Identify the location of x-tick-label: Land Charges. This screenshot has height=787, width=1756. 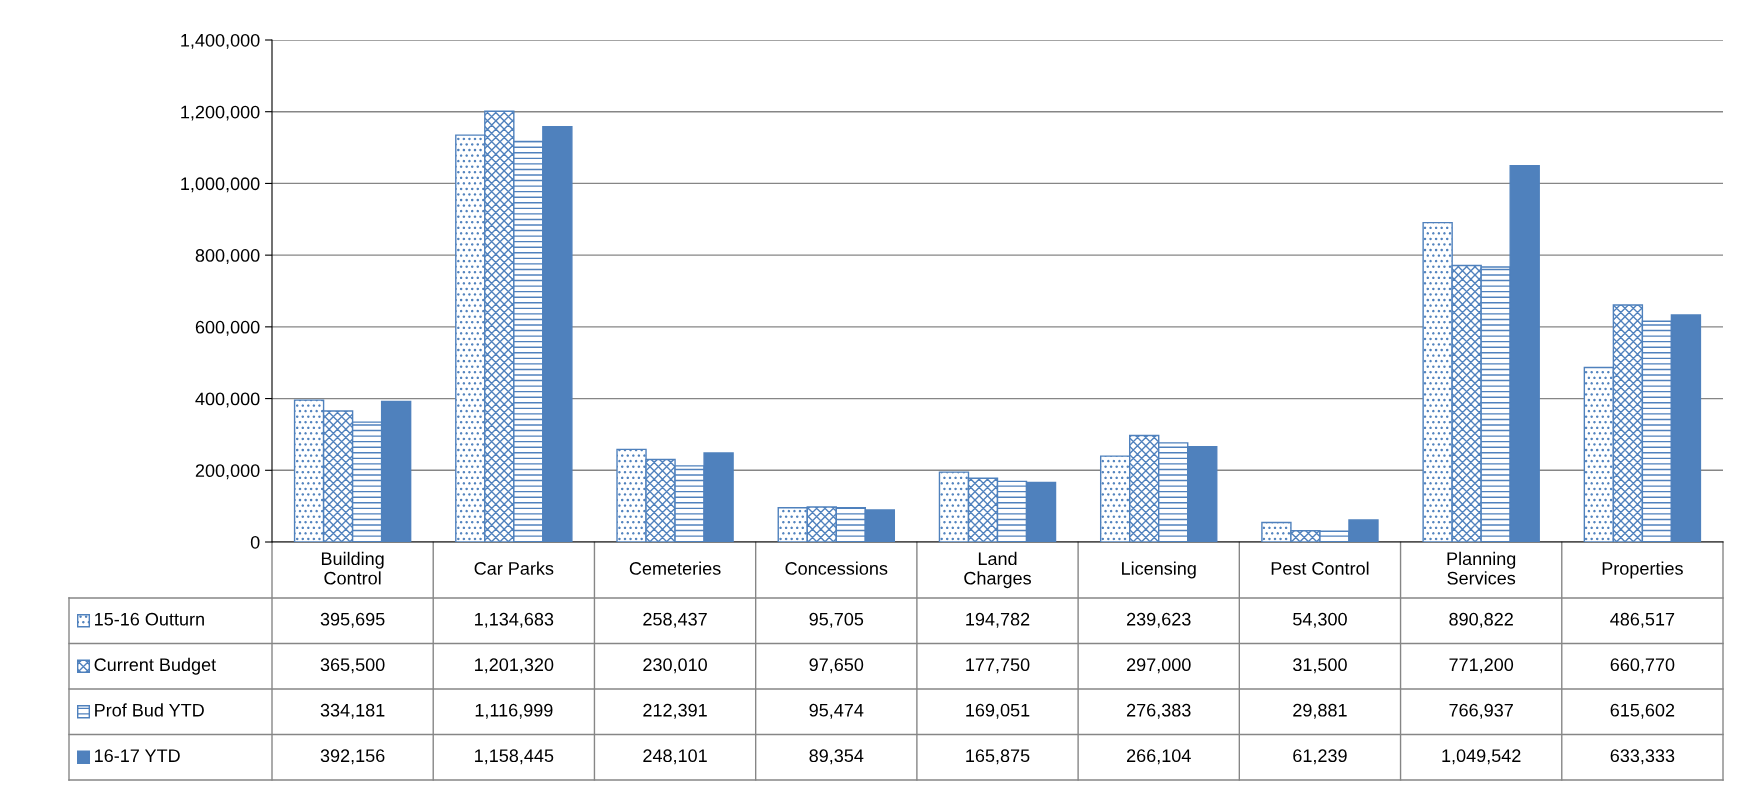
(997, 570).